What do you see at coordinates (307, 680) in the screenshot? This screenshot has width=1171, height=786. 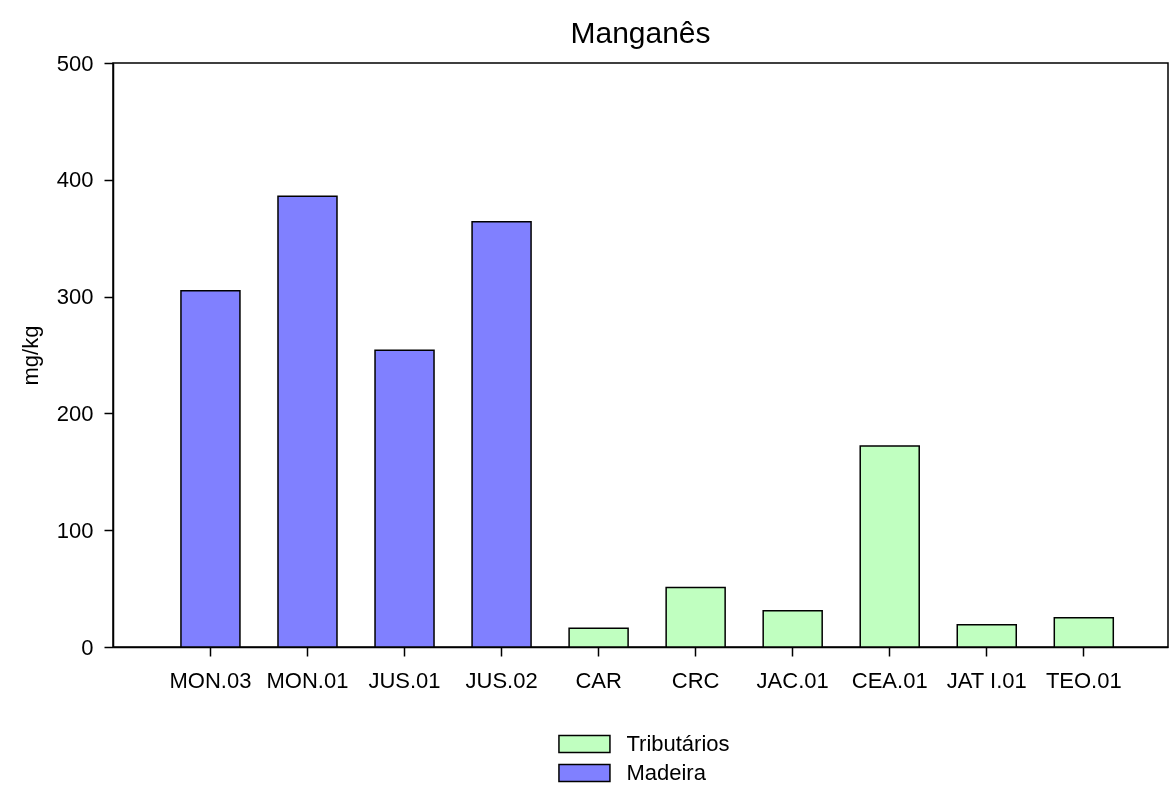 I see `x-tick-label: MON.01` at bounding box center [307, 680].